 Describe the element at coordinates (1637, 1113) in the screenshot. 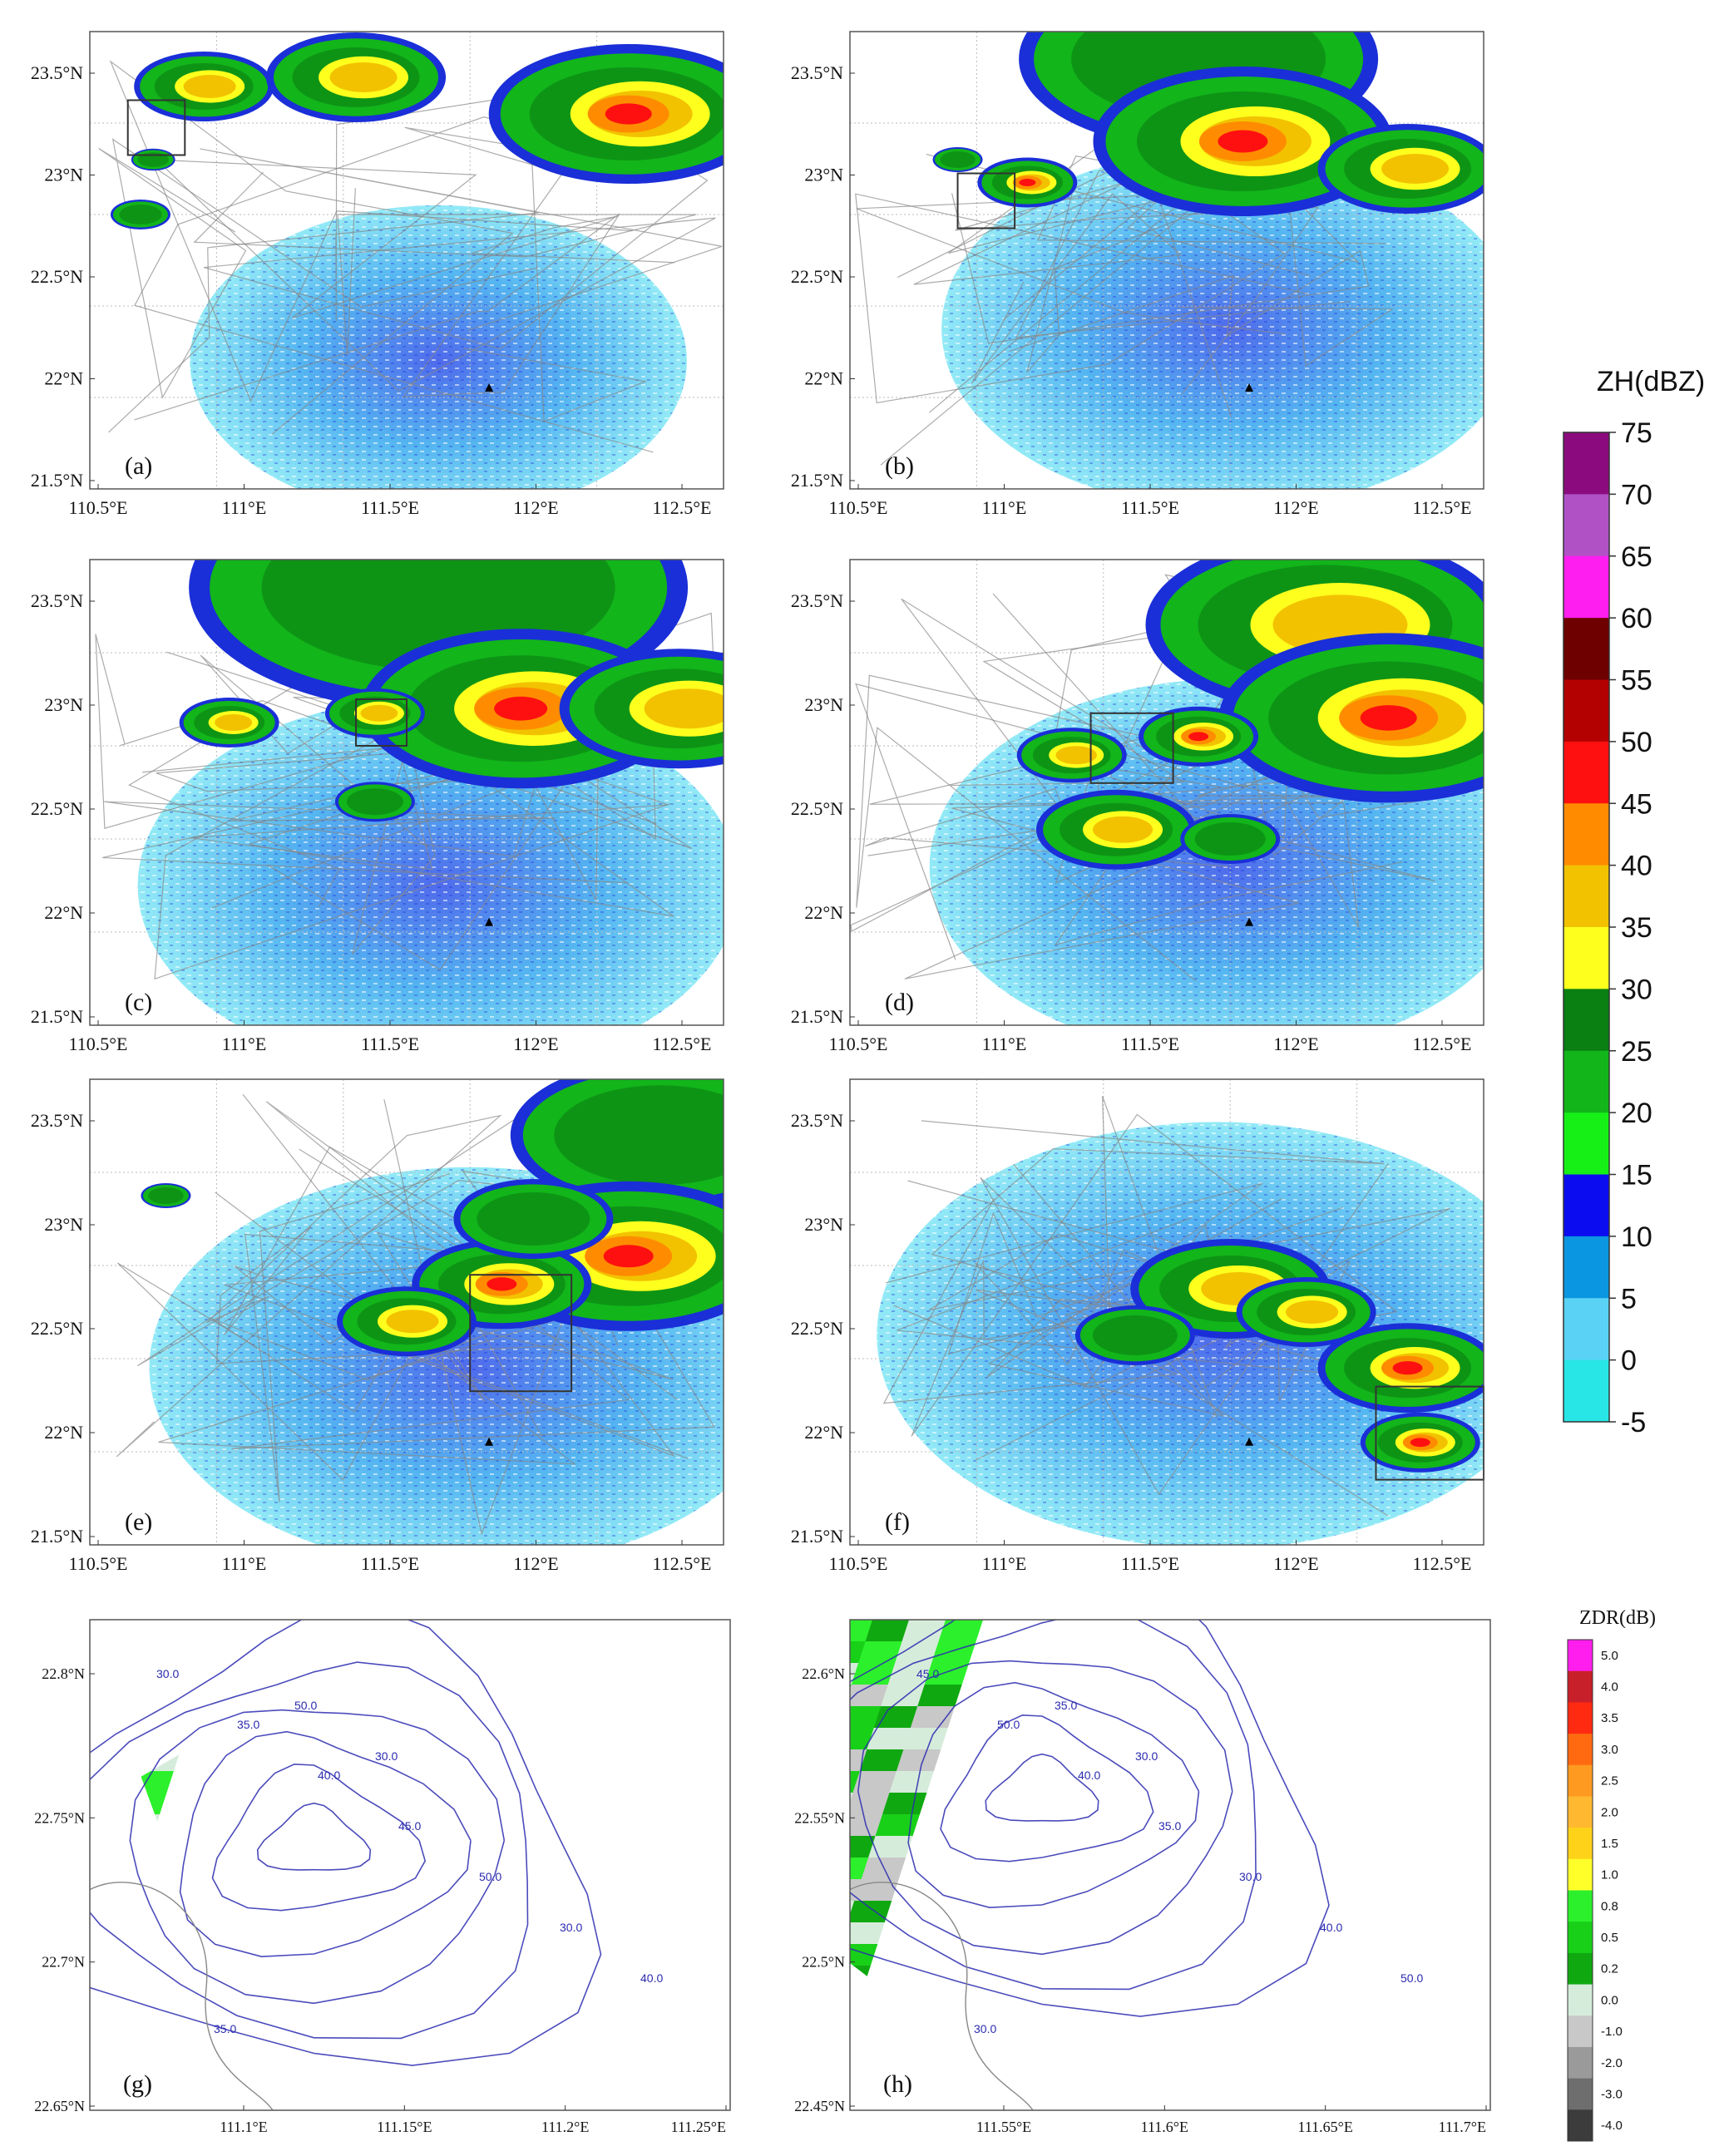

I see `zh-colorbar-tick: 20` at that location.